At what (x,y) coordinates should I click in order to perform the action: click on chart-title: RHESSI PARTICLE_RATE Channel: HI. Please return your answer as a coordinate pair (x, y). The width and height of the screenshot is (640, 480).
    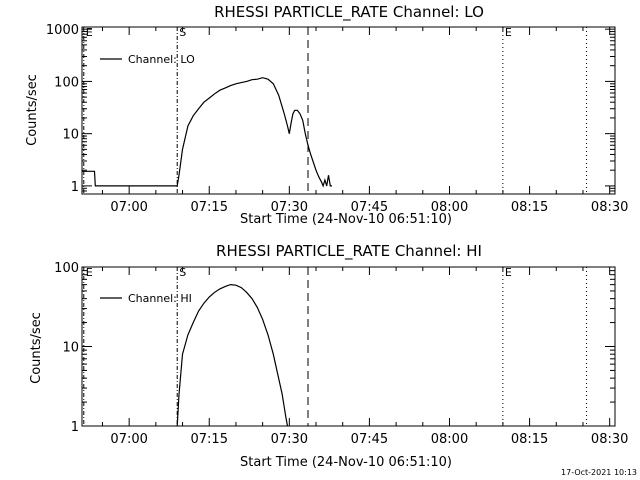
    Looking at the image, I should click on (349, 251).